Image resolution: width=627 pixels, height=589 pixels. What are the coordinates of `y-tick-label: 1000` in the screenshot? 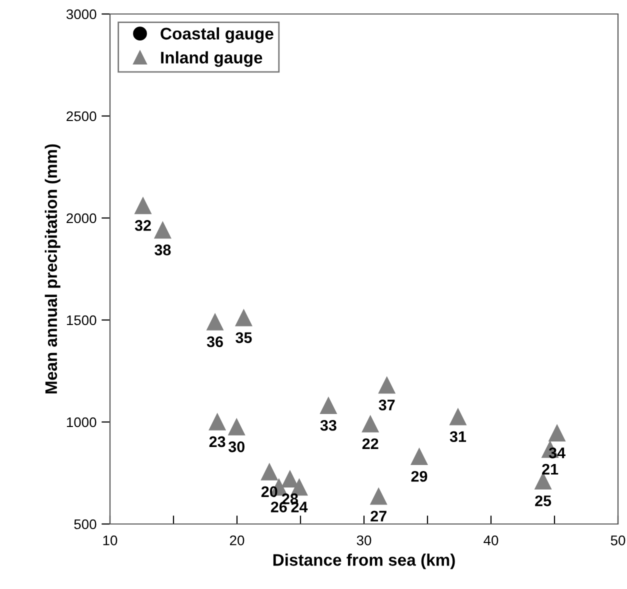 It's located at (81, 422).